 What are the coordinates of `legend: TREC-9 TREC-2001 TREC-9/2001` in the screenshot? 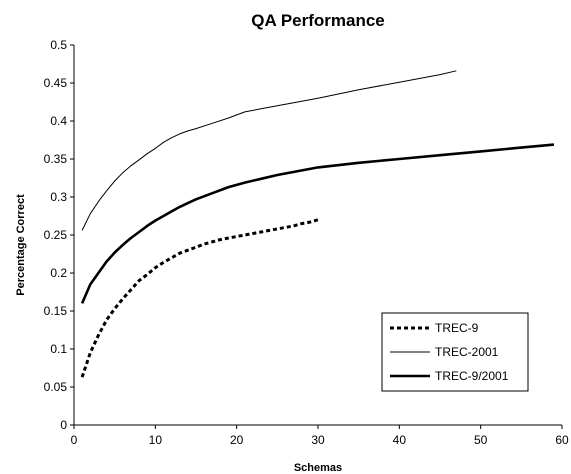 It's located at (455, 352).